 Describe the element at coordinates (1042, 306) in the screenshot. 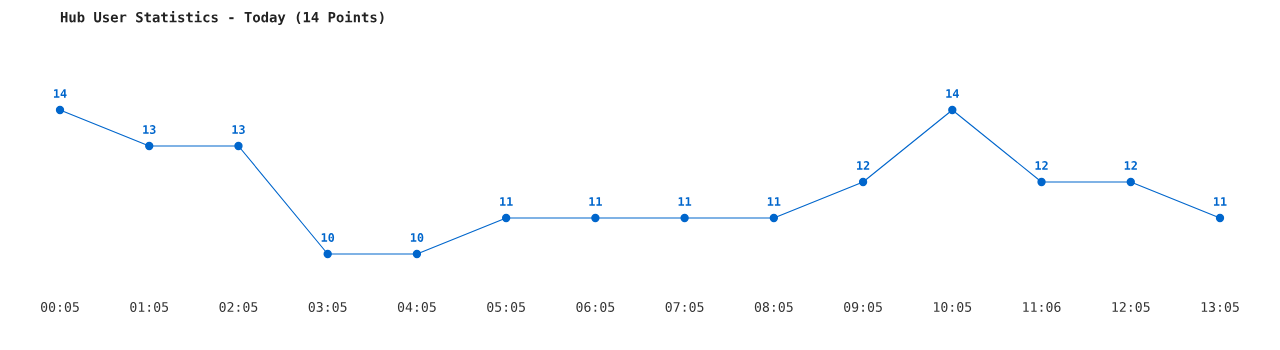

I see `x-tick-label: 11:06` at that location.